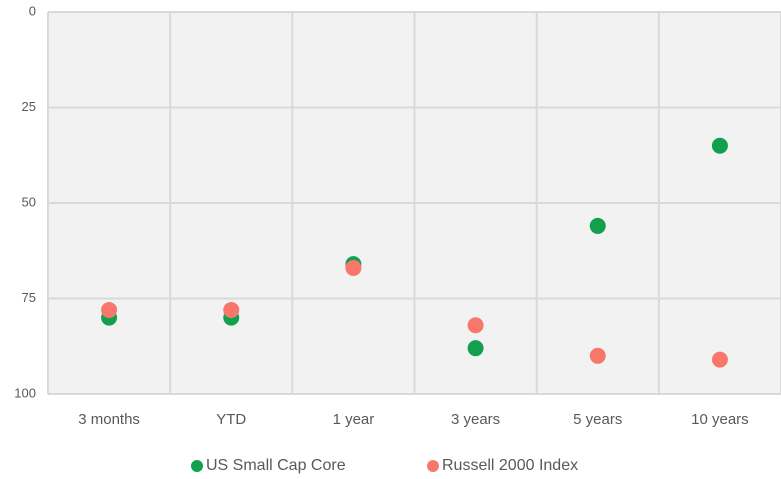 The height and width of the screenshot is (479, 781). I want to click on legend-label: US Small Cap Core, so click(276, 465).